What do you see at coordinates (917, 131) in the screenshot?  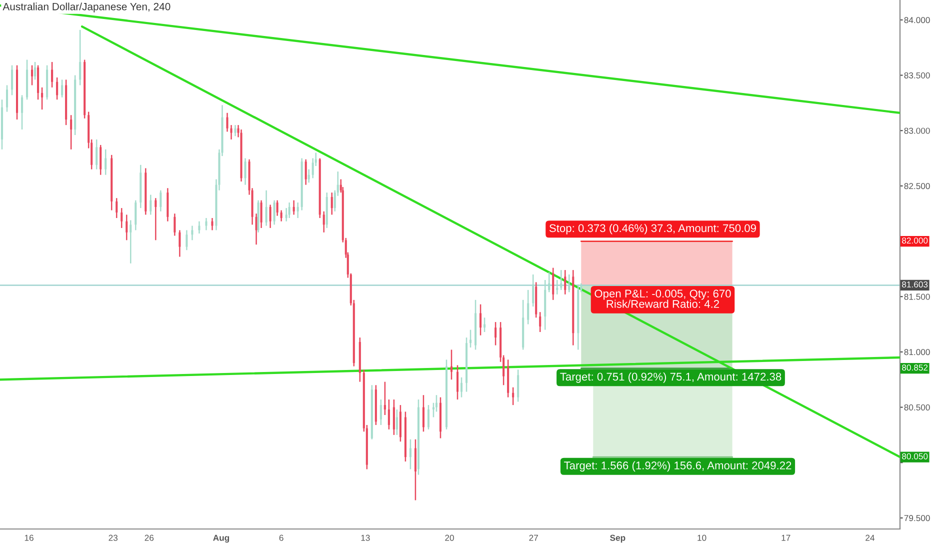 I see `y-tick-label: 83.000` at bounding box center [917, 131].